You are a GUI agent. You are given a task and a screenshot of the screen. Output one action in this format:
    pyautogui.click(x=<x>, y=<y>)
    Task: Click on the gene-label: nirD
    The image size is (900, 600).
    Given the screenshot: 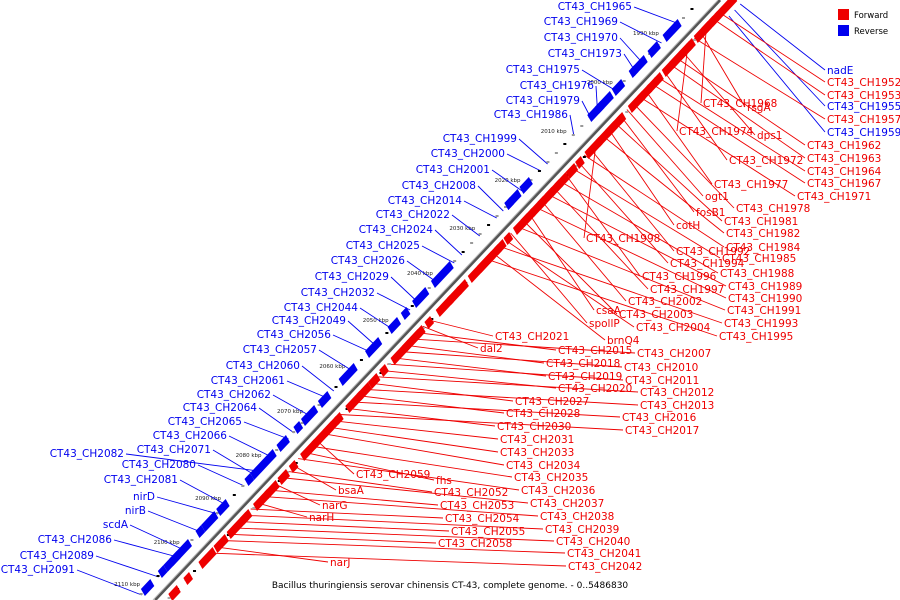 What is the action you would take?
    pyautogui.click(x=144, y=497)
    